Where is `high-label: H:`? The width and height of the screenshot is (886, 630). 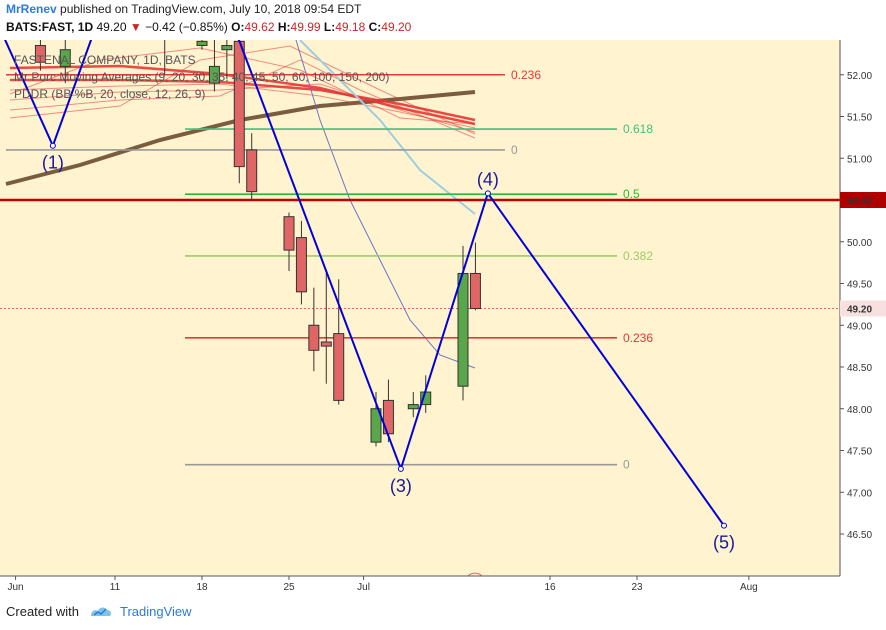 high-label: H: is located at coordinates (284, 27).